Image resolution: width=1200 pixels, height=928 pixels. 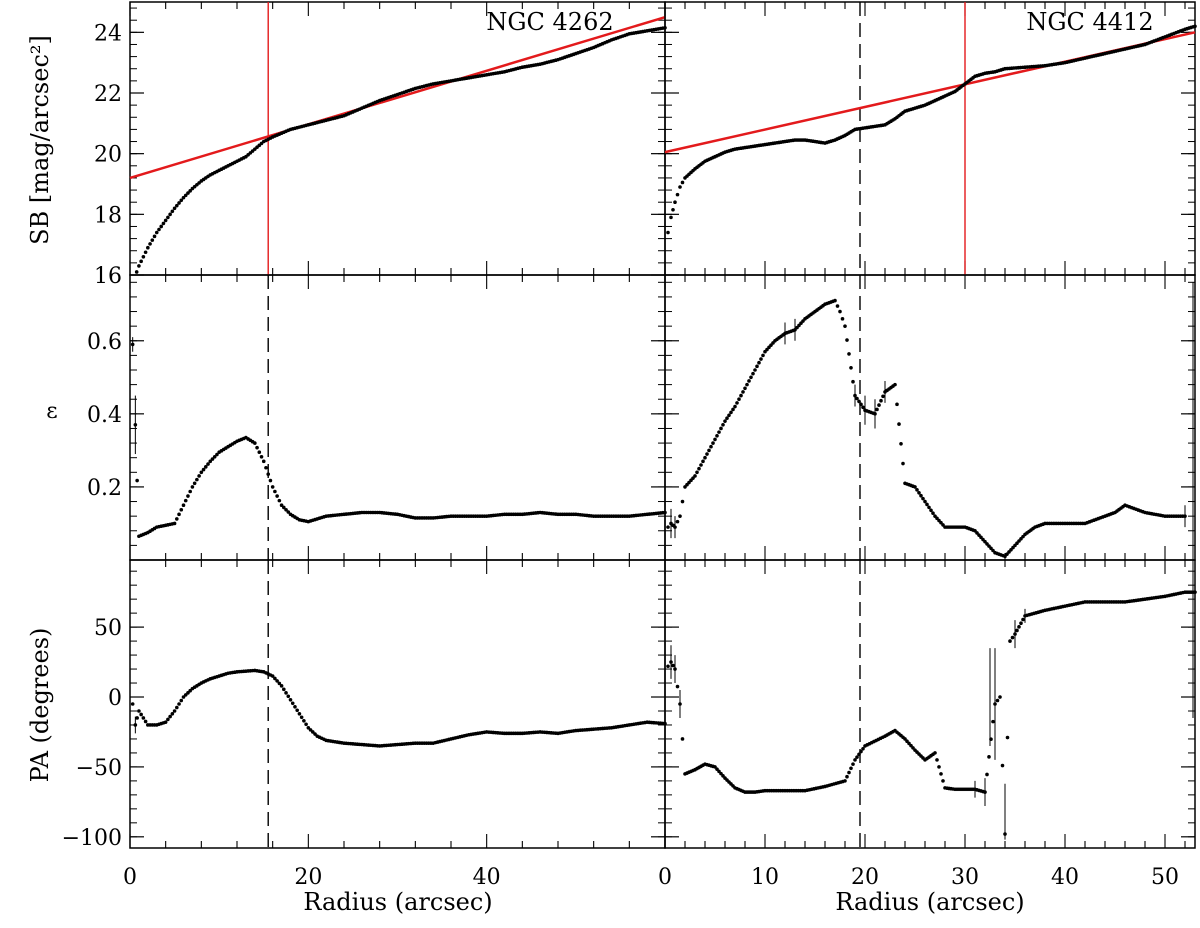 What do you see at coordinates (130, 877) in the screenshot?
I see `ngc4262-xtick-label: 0` at bounding box center [130, 877].